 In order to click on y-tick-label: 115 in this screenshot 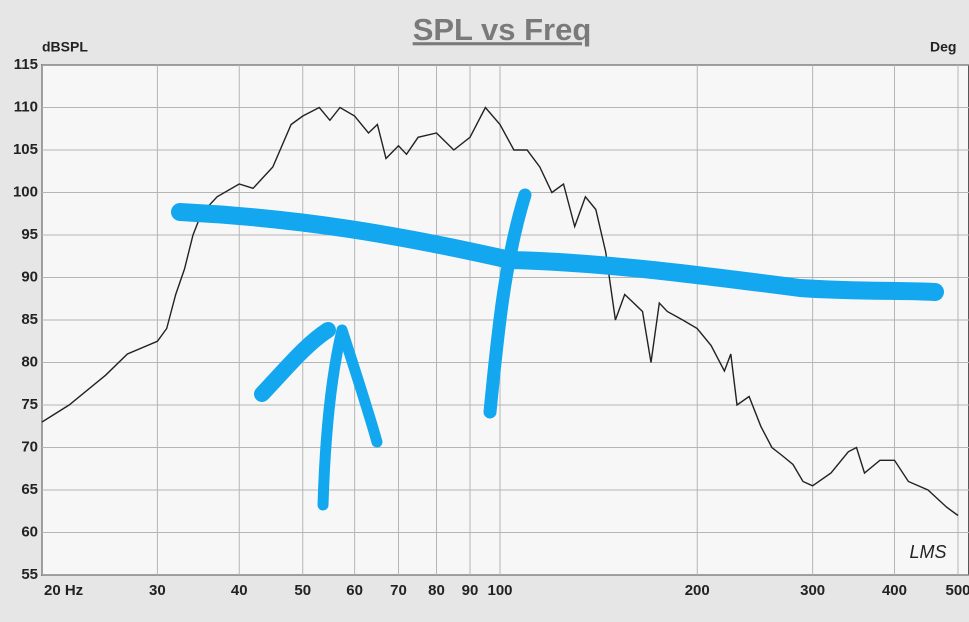, I will do `click(26, 64)`.